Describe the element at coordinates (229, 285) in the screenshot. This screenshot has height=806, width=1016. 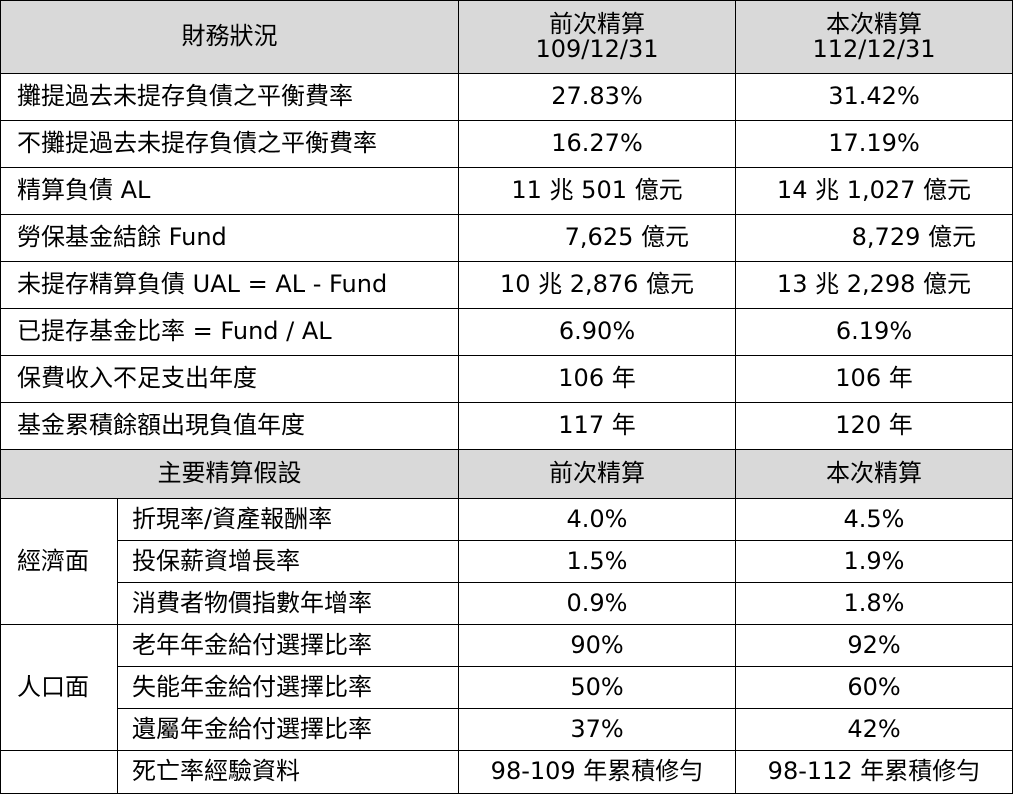
I see `row-label: 未提存精算負債 UAL = AL - Fund` at that location.